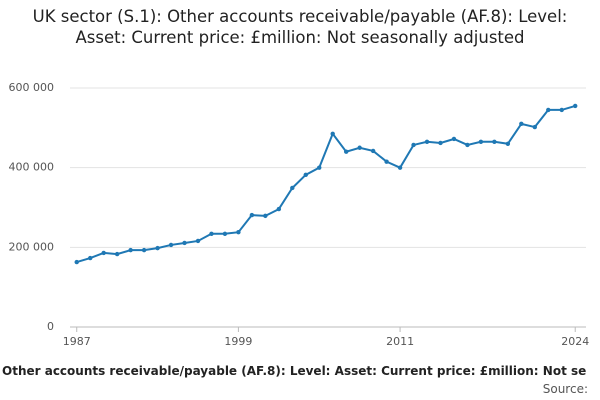 This screenshot has height=400, width=600. Describe the element at coordinates (238, 341) in the screenshot. I see `x-tick-label: 1999` at that location.